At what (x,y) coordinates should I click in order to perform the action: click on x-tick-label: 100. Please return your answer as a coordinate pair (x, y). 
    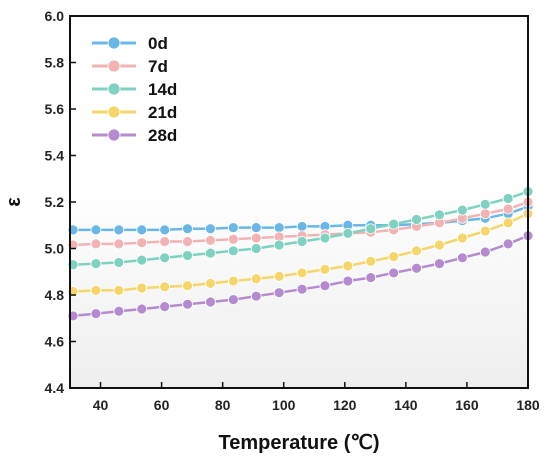
    Looking at the image, I should click on (284, 405).